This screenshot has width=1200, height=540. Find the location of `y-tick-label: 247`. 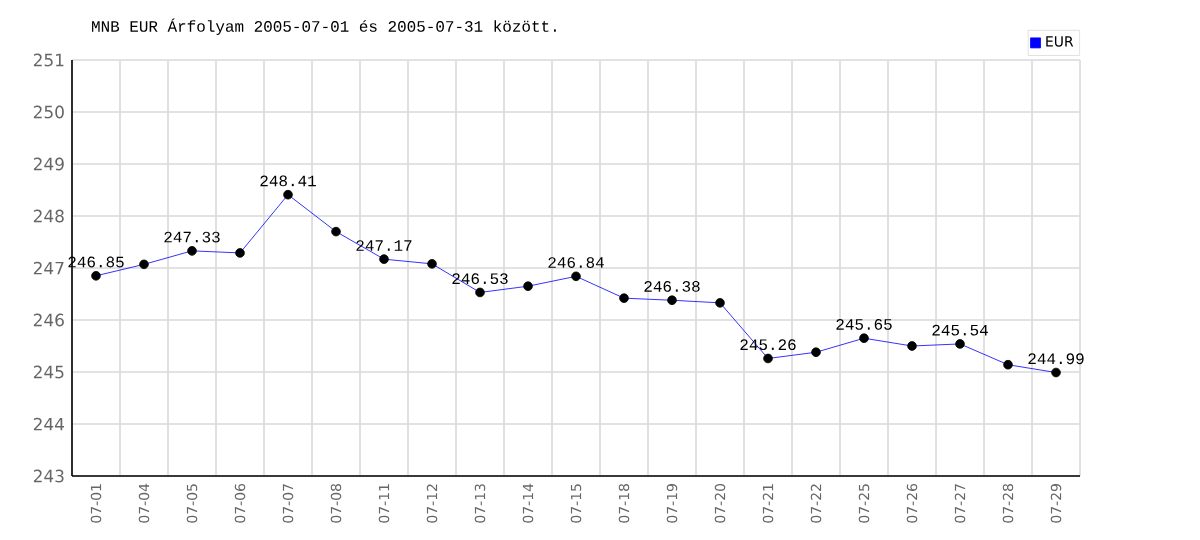

y-tick-label: 247 is located at coordinates (48, 268).